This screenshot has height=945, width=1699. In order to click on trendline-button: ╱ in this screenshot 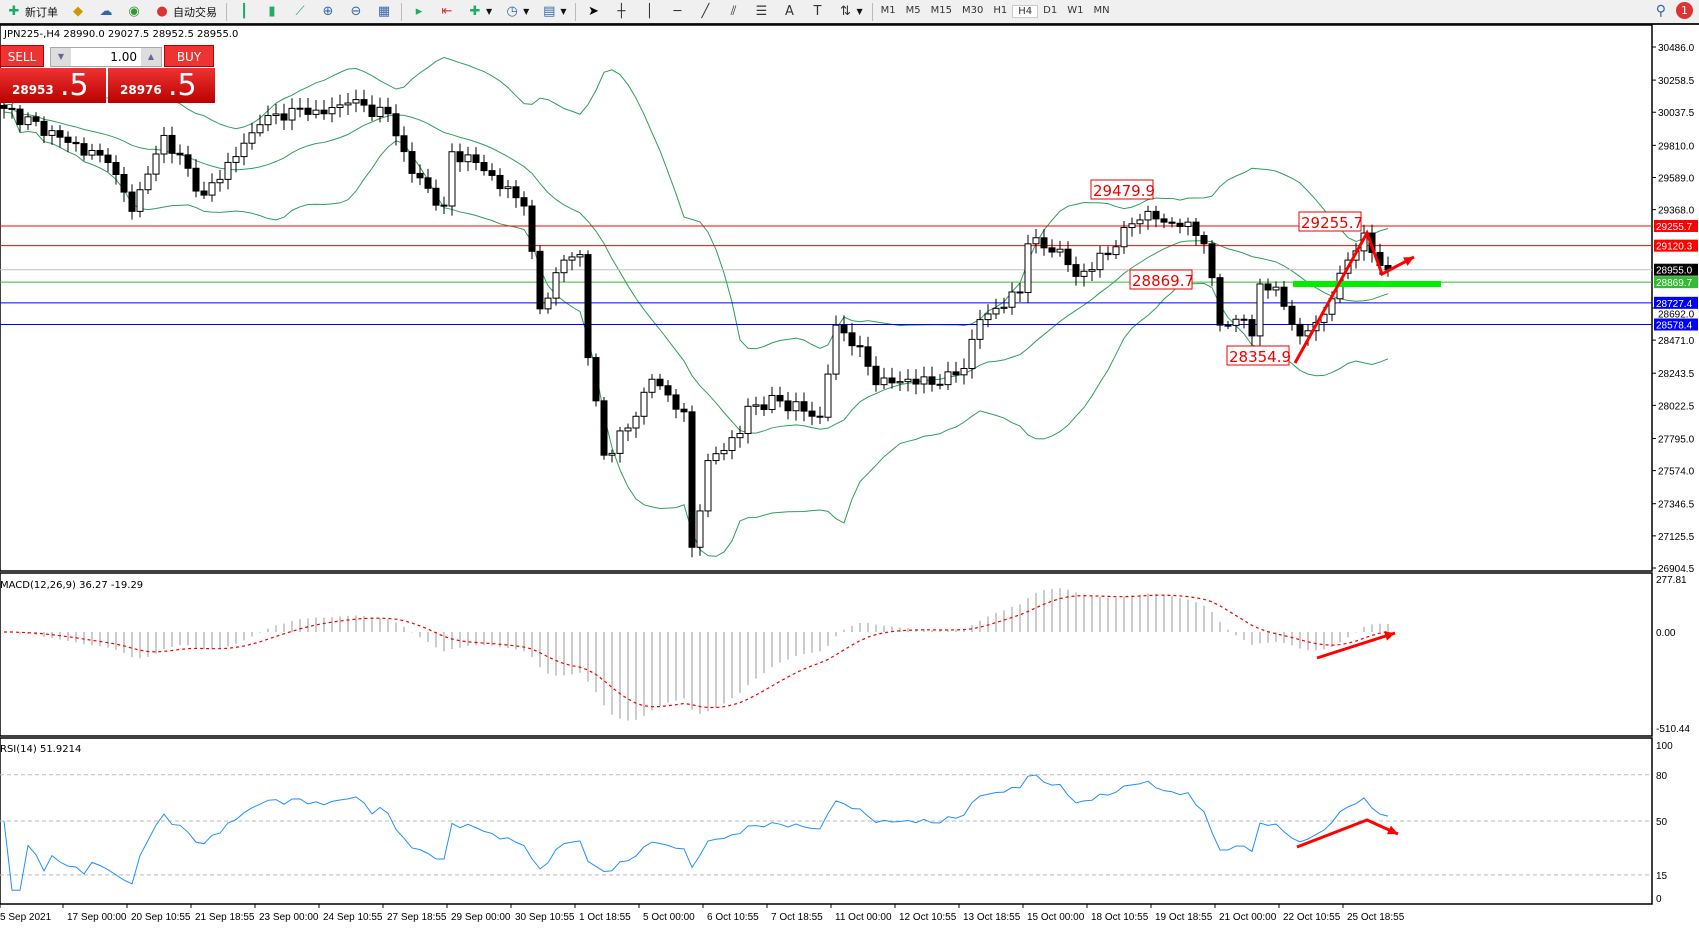, I will do `click(705, 12)`.